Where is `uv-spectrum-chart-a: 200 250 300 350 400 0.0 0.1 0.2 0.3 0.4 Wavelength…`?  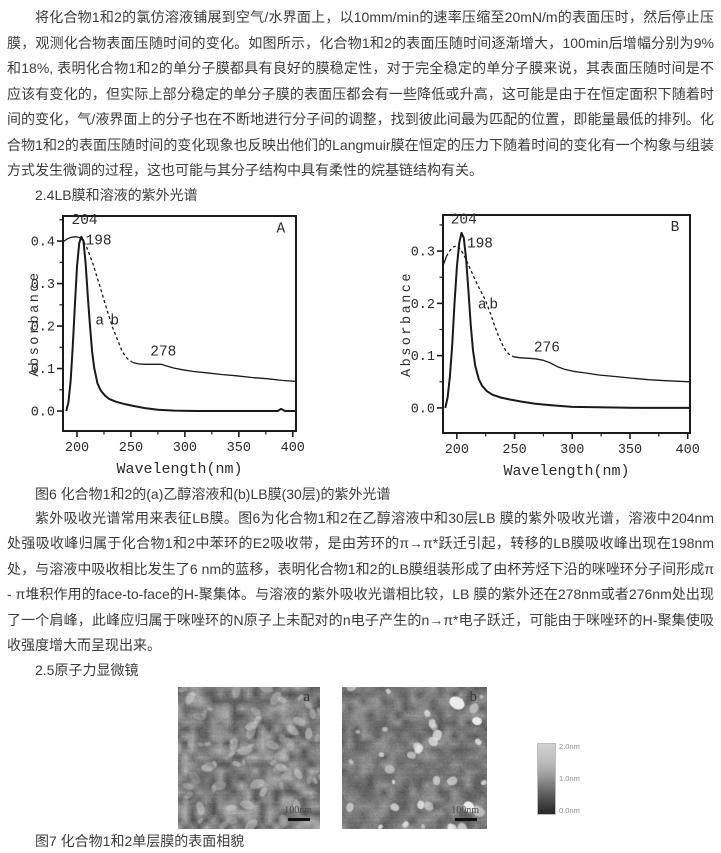
uv-spectrum-chart-a: 200 250 300 350 400 0.0 0.1 0.2 0.3 0.4 Wavelength… is located at coordinates (166, 345).